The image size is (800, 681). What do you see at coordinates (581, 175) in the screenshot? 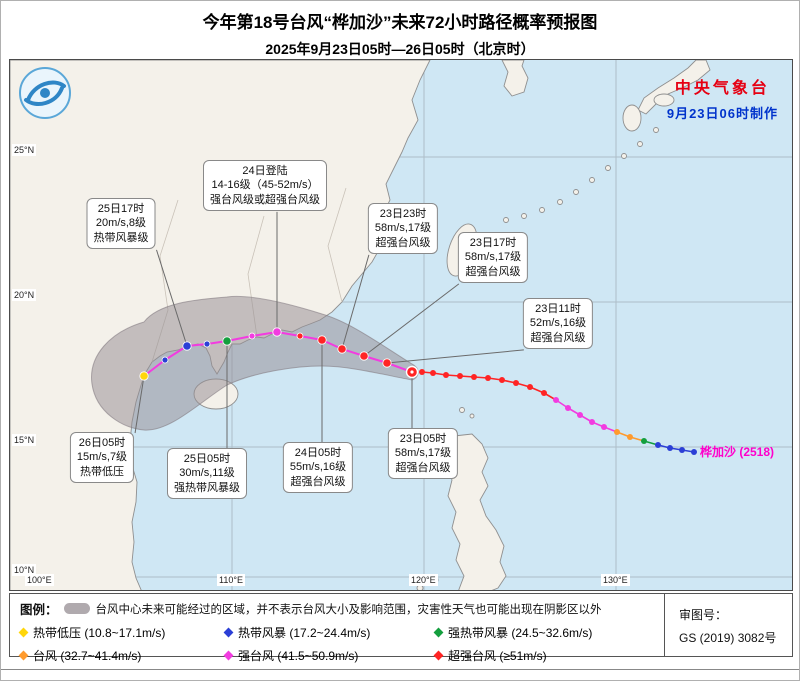
I see `ryukyu-islands` at bounding box center [581, 175].